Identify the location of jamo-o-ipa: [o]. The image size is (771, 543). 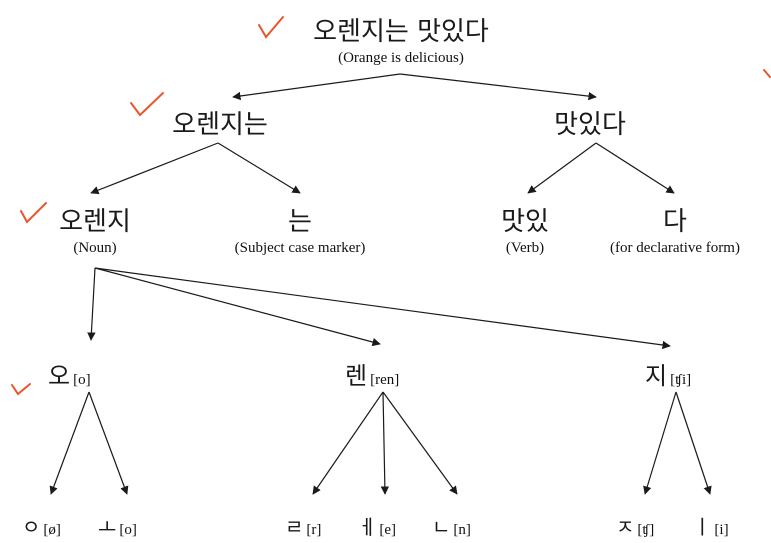
(128, 530).